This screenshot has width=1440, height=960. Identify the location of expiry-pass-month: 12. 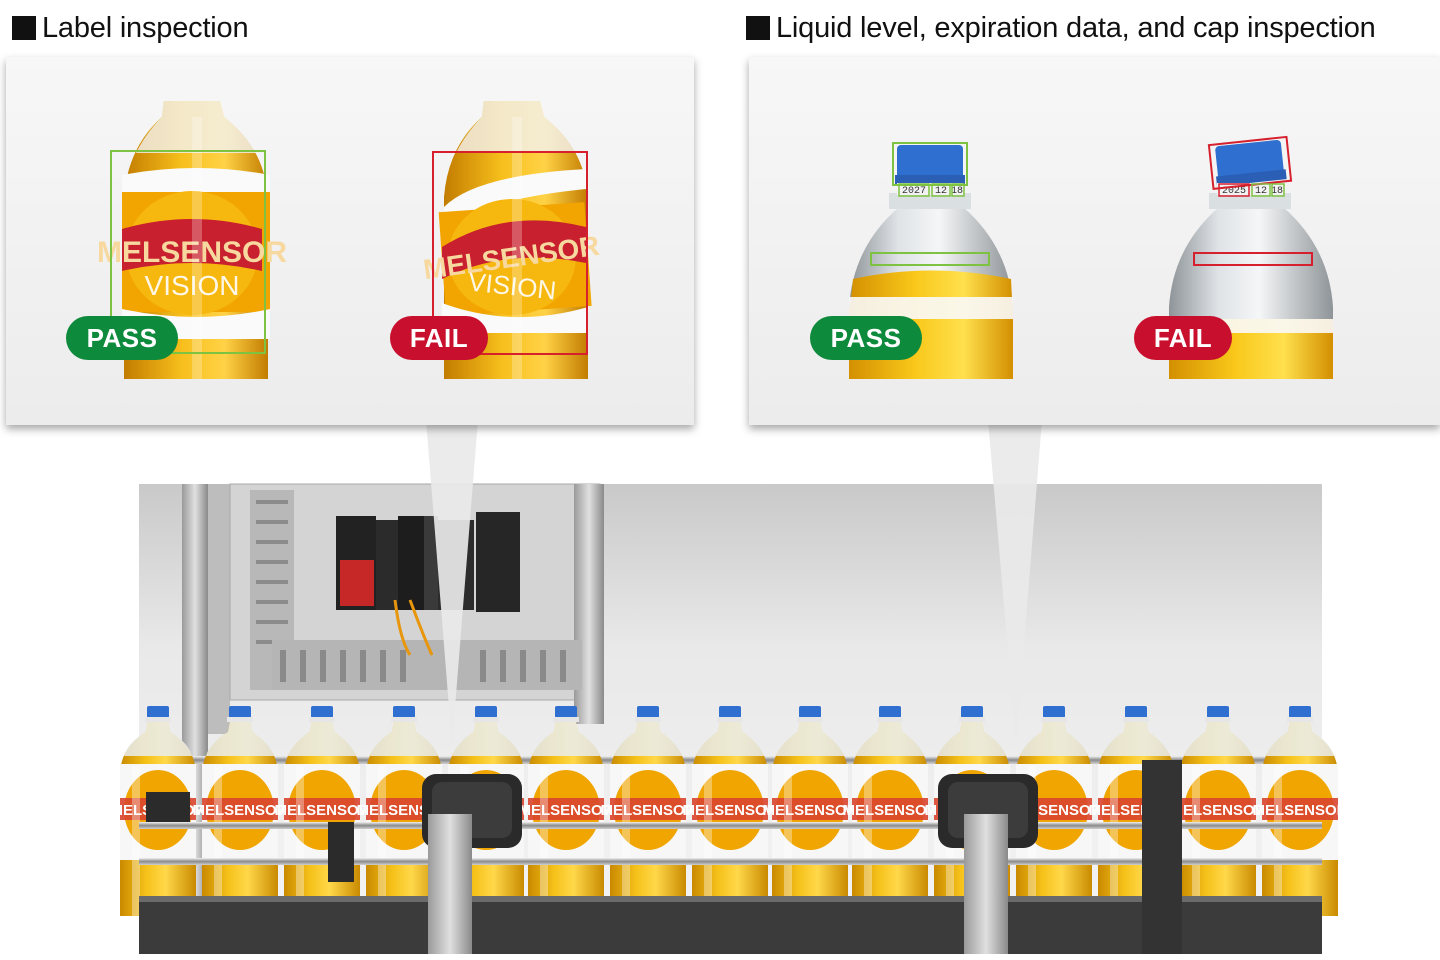
(941, 191).